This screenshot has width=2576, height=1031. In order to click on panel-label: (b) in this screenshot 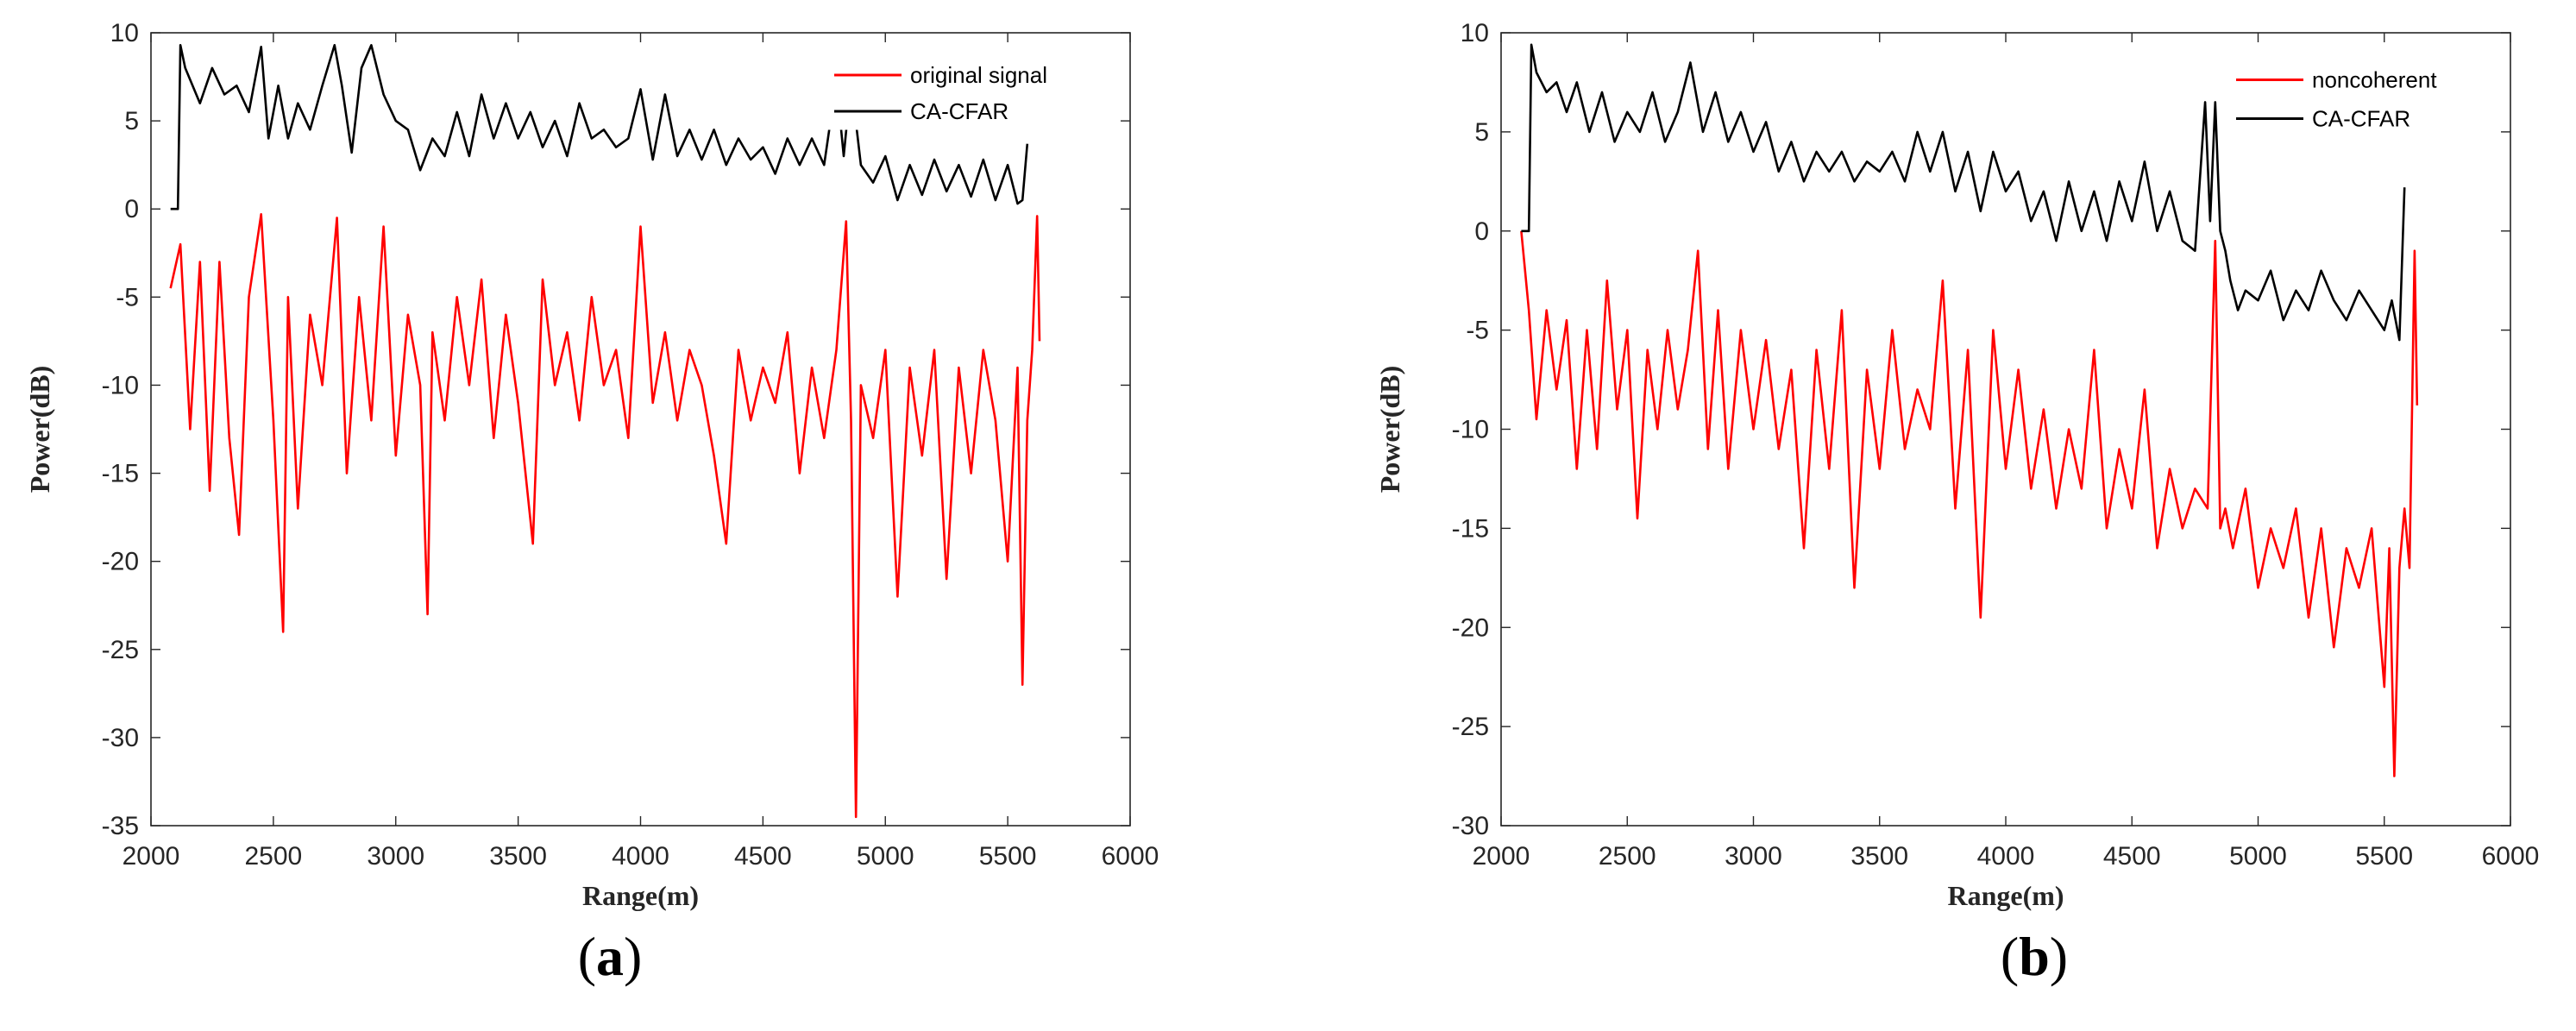, I will do `click(2034, 956)`.